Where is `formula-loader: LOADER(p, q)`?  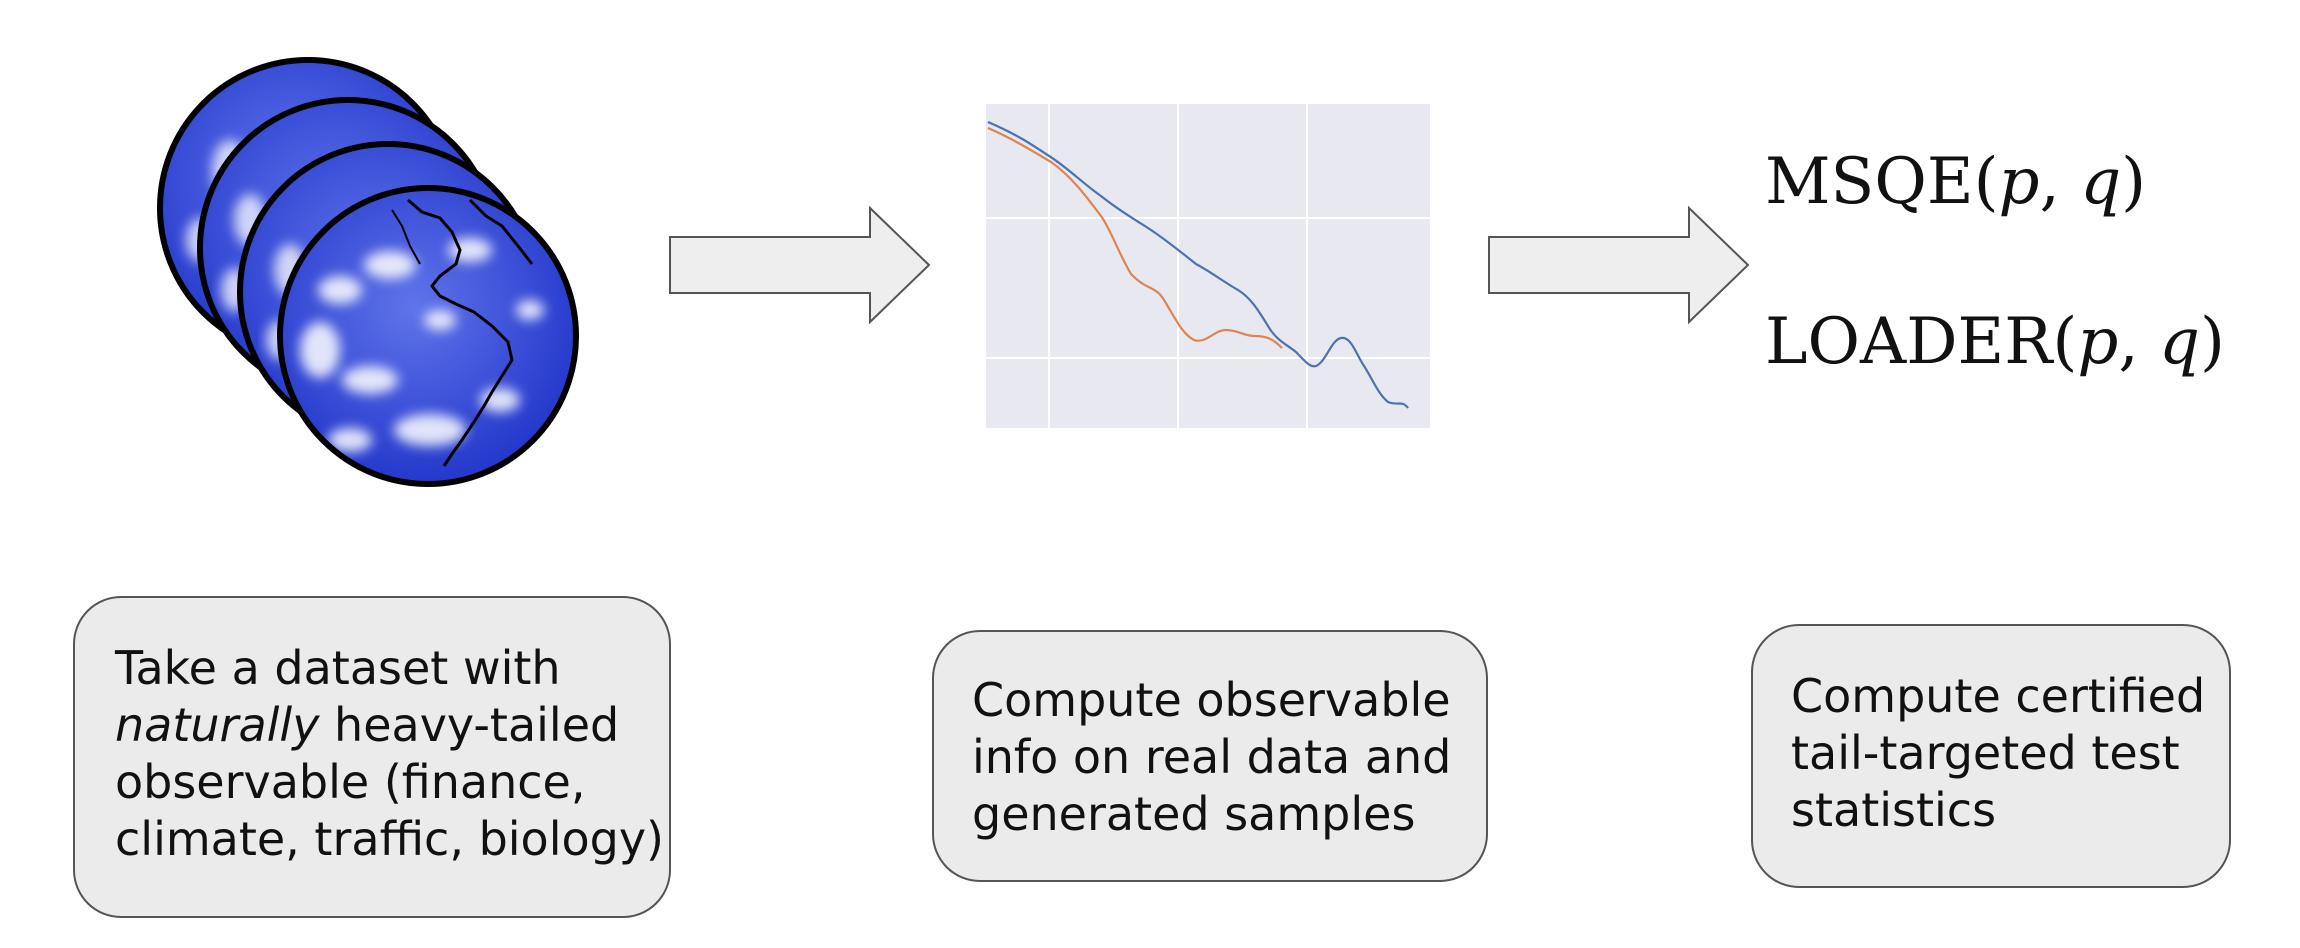 formula-loader: LOADER(p, q) is located at coordinates (1995, 342).